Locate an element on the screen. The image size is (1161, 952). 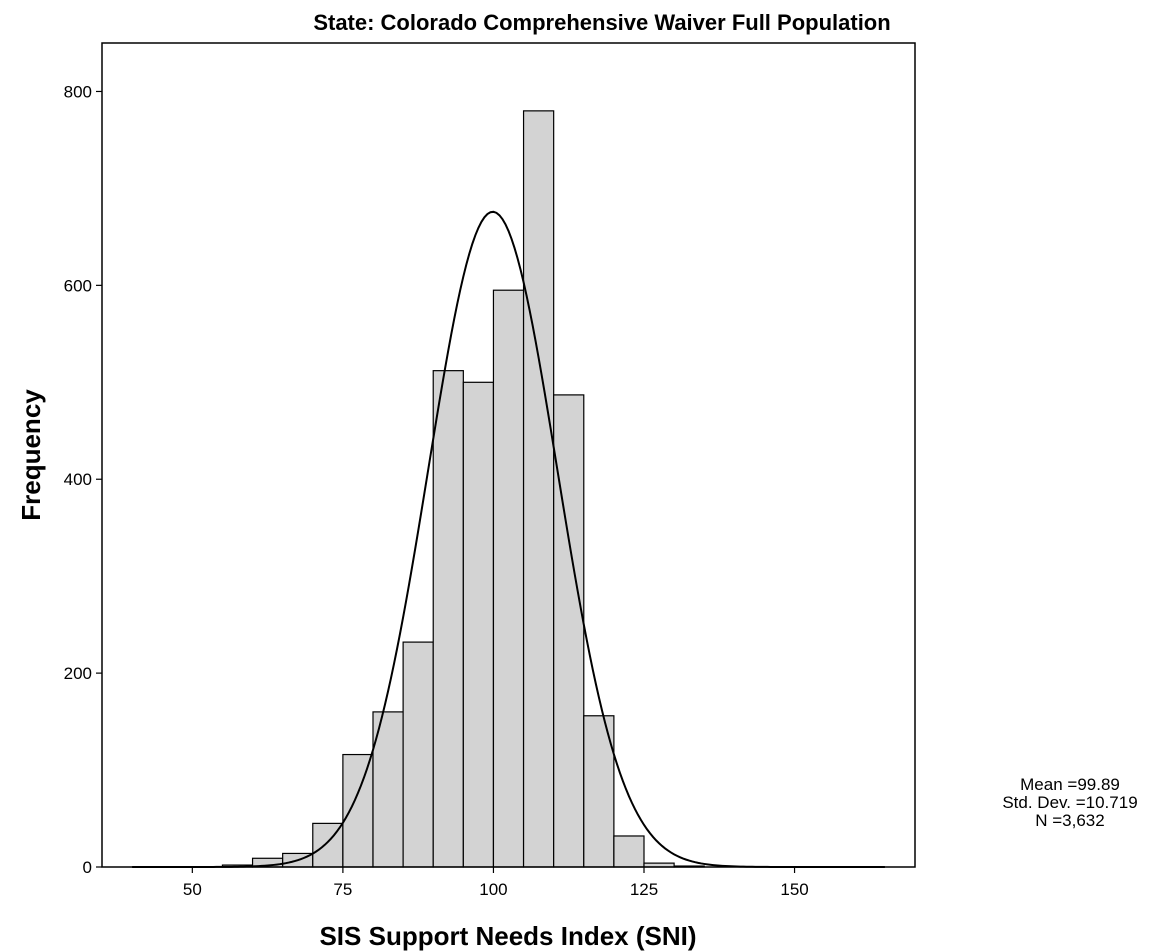
y-tick-label: 200 is located at coordinates (78, 673).